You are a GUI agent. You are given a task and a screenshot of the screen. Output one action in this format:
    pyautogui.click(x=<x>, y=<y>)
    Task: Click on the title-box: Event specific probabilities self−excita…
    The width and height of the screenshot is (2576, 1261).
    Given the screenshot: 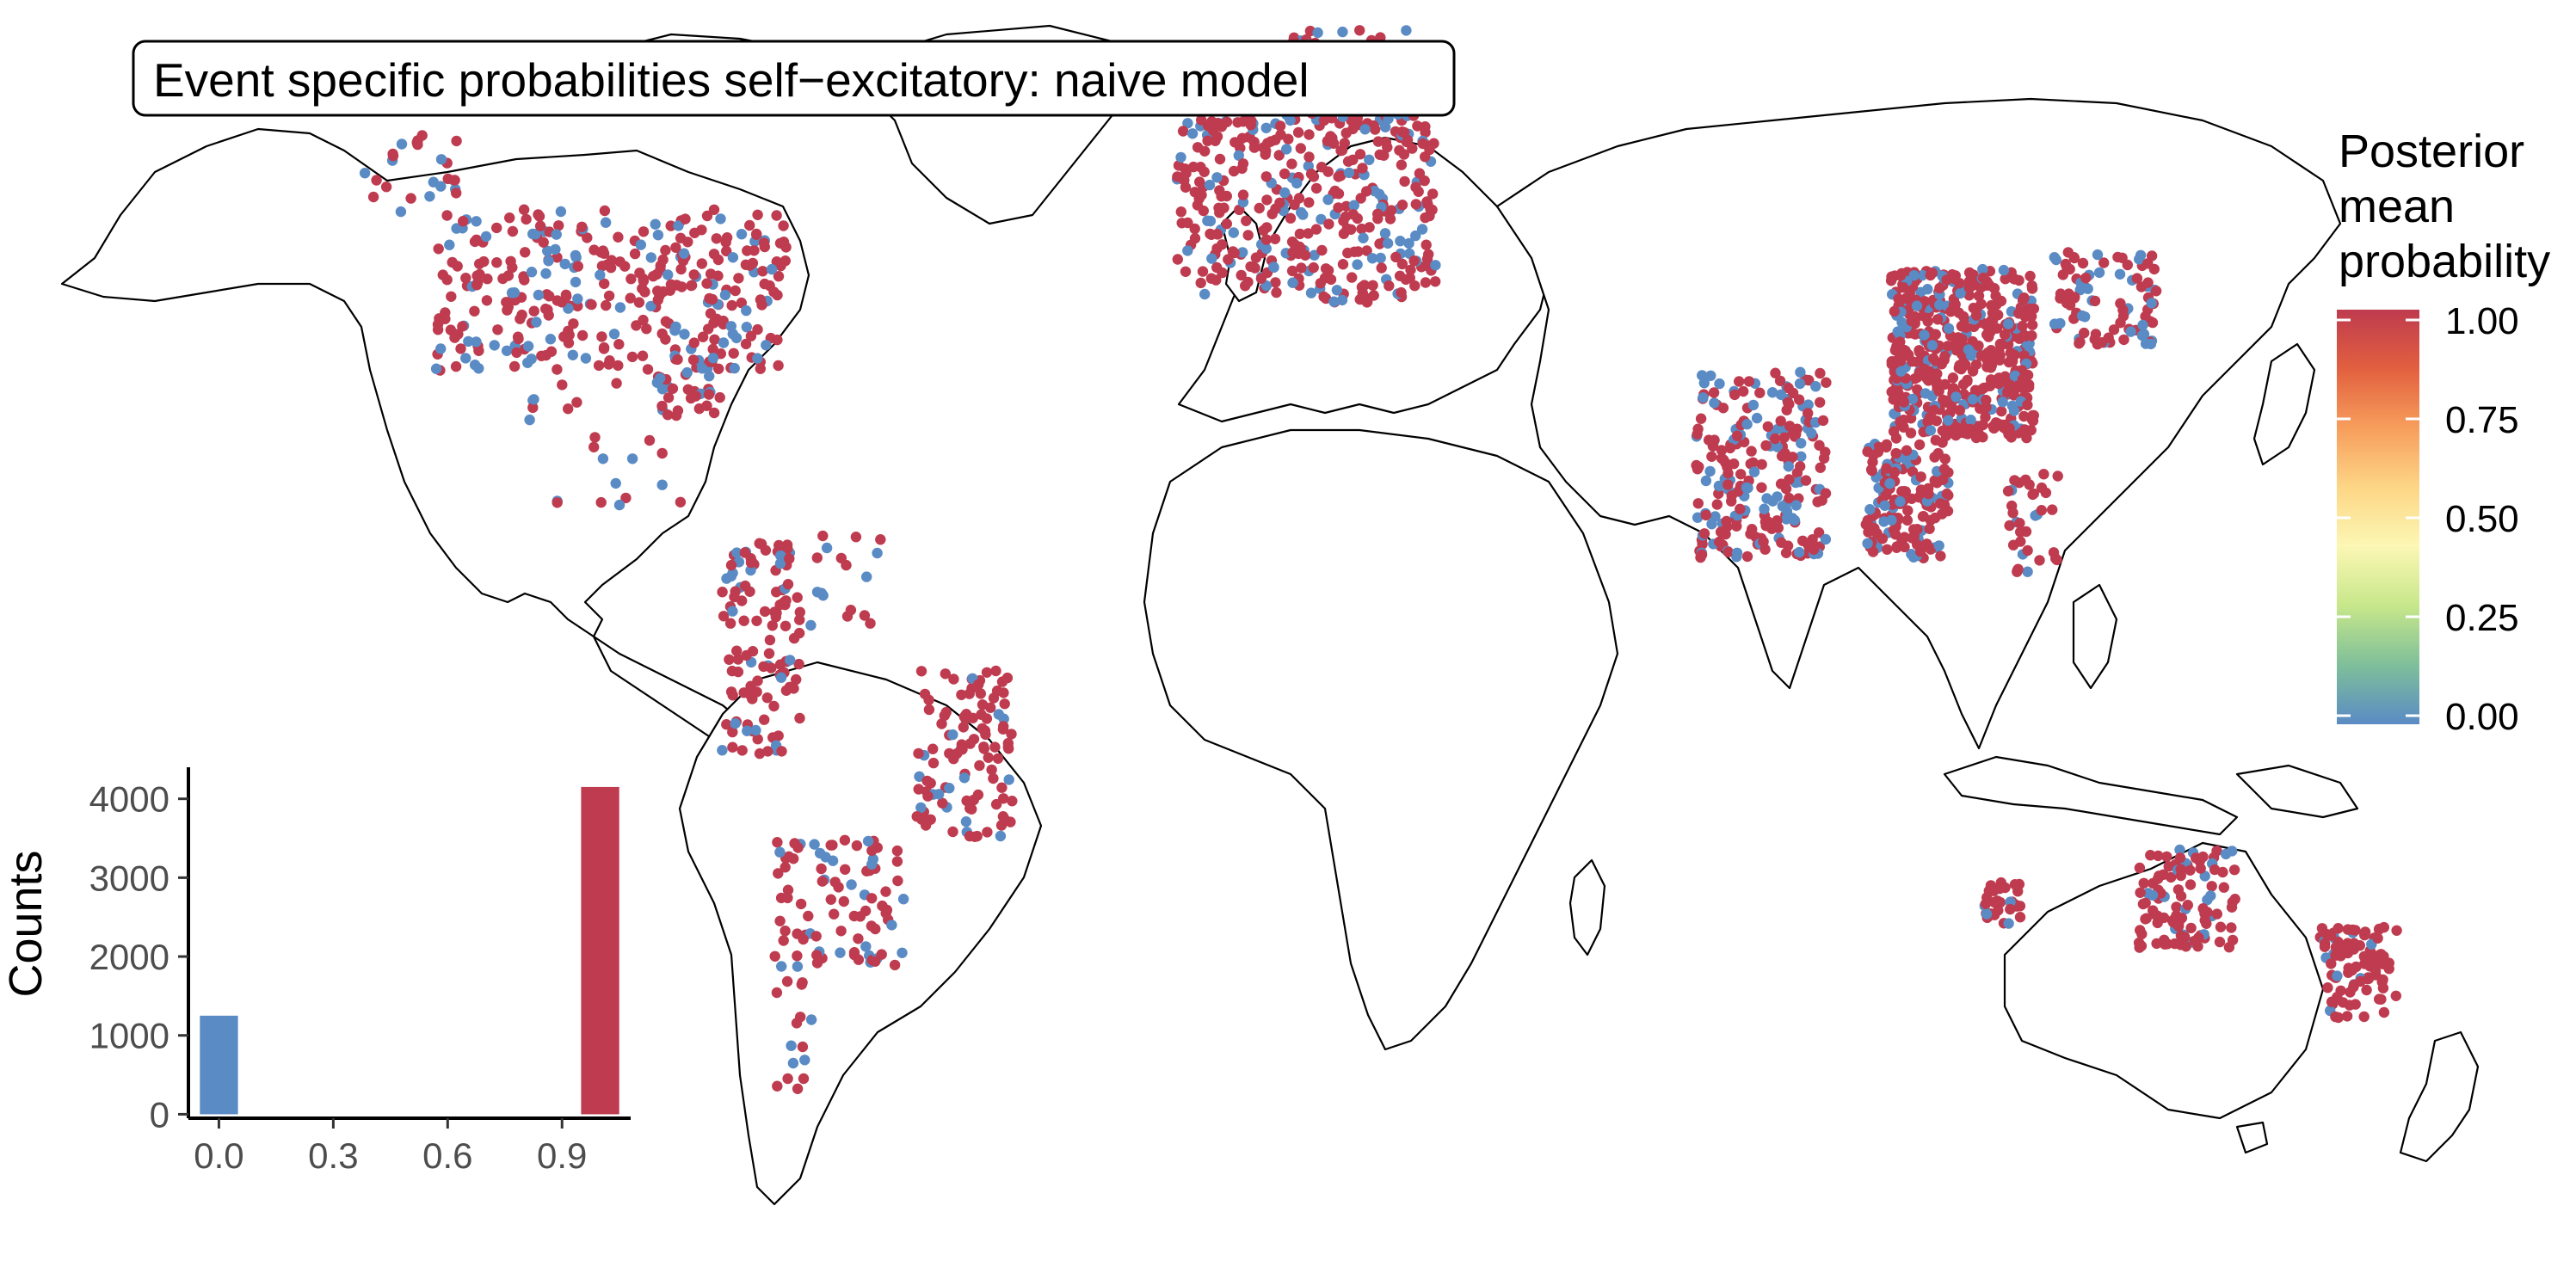 What is the action you would take?
    pyautogui.click(x=794, y=78)
    